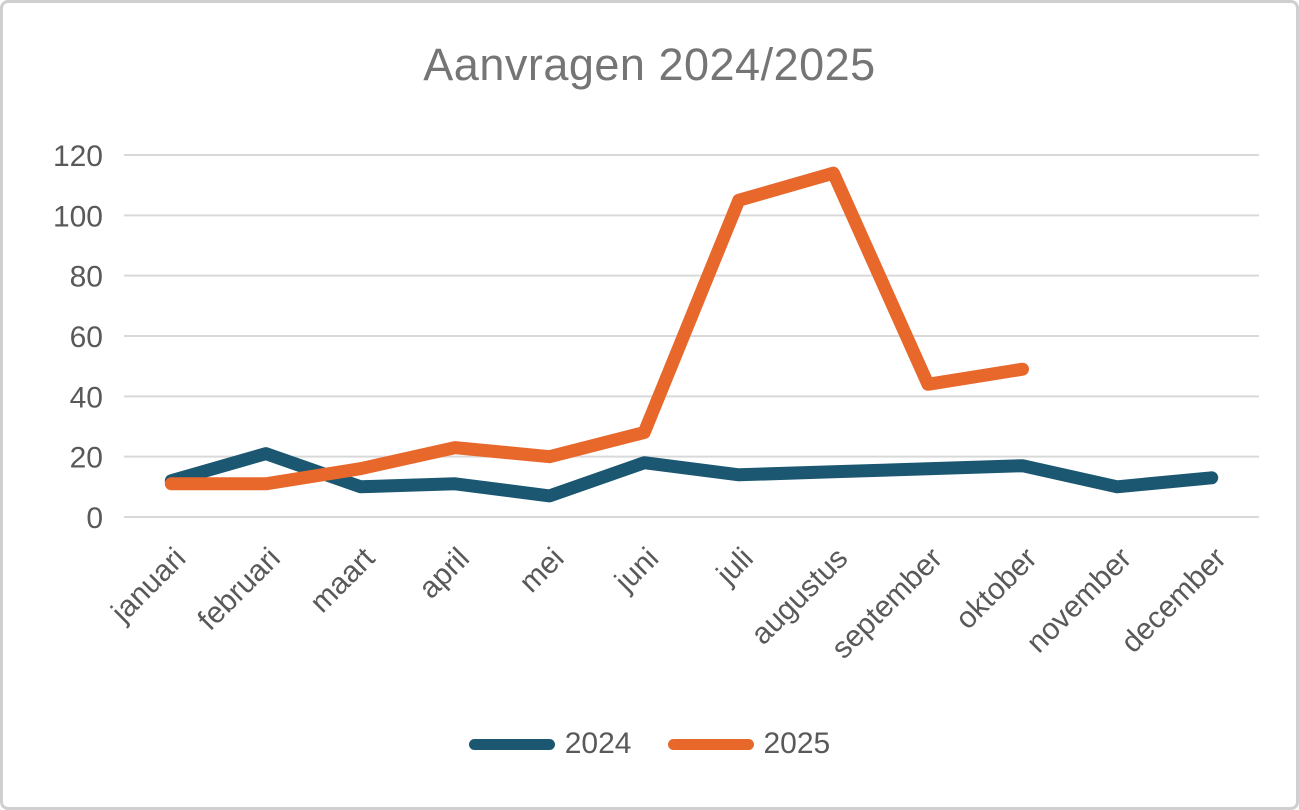 This screenshot has width=1299, height=810. Describe the element at coordinates (239, 589) in the screenshot. I see `x-axis-label-februari: februari` at that location.